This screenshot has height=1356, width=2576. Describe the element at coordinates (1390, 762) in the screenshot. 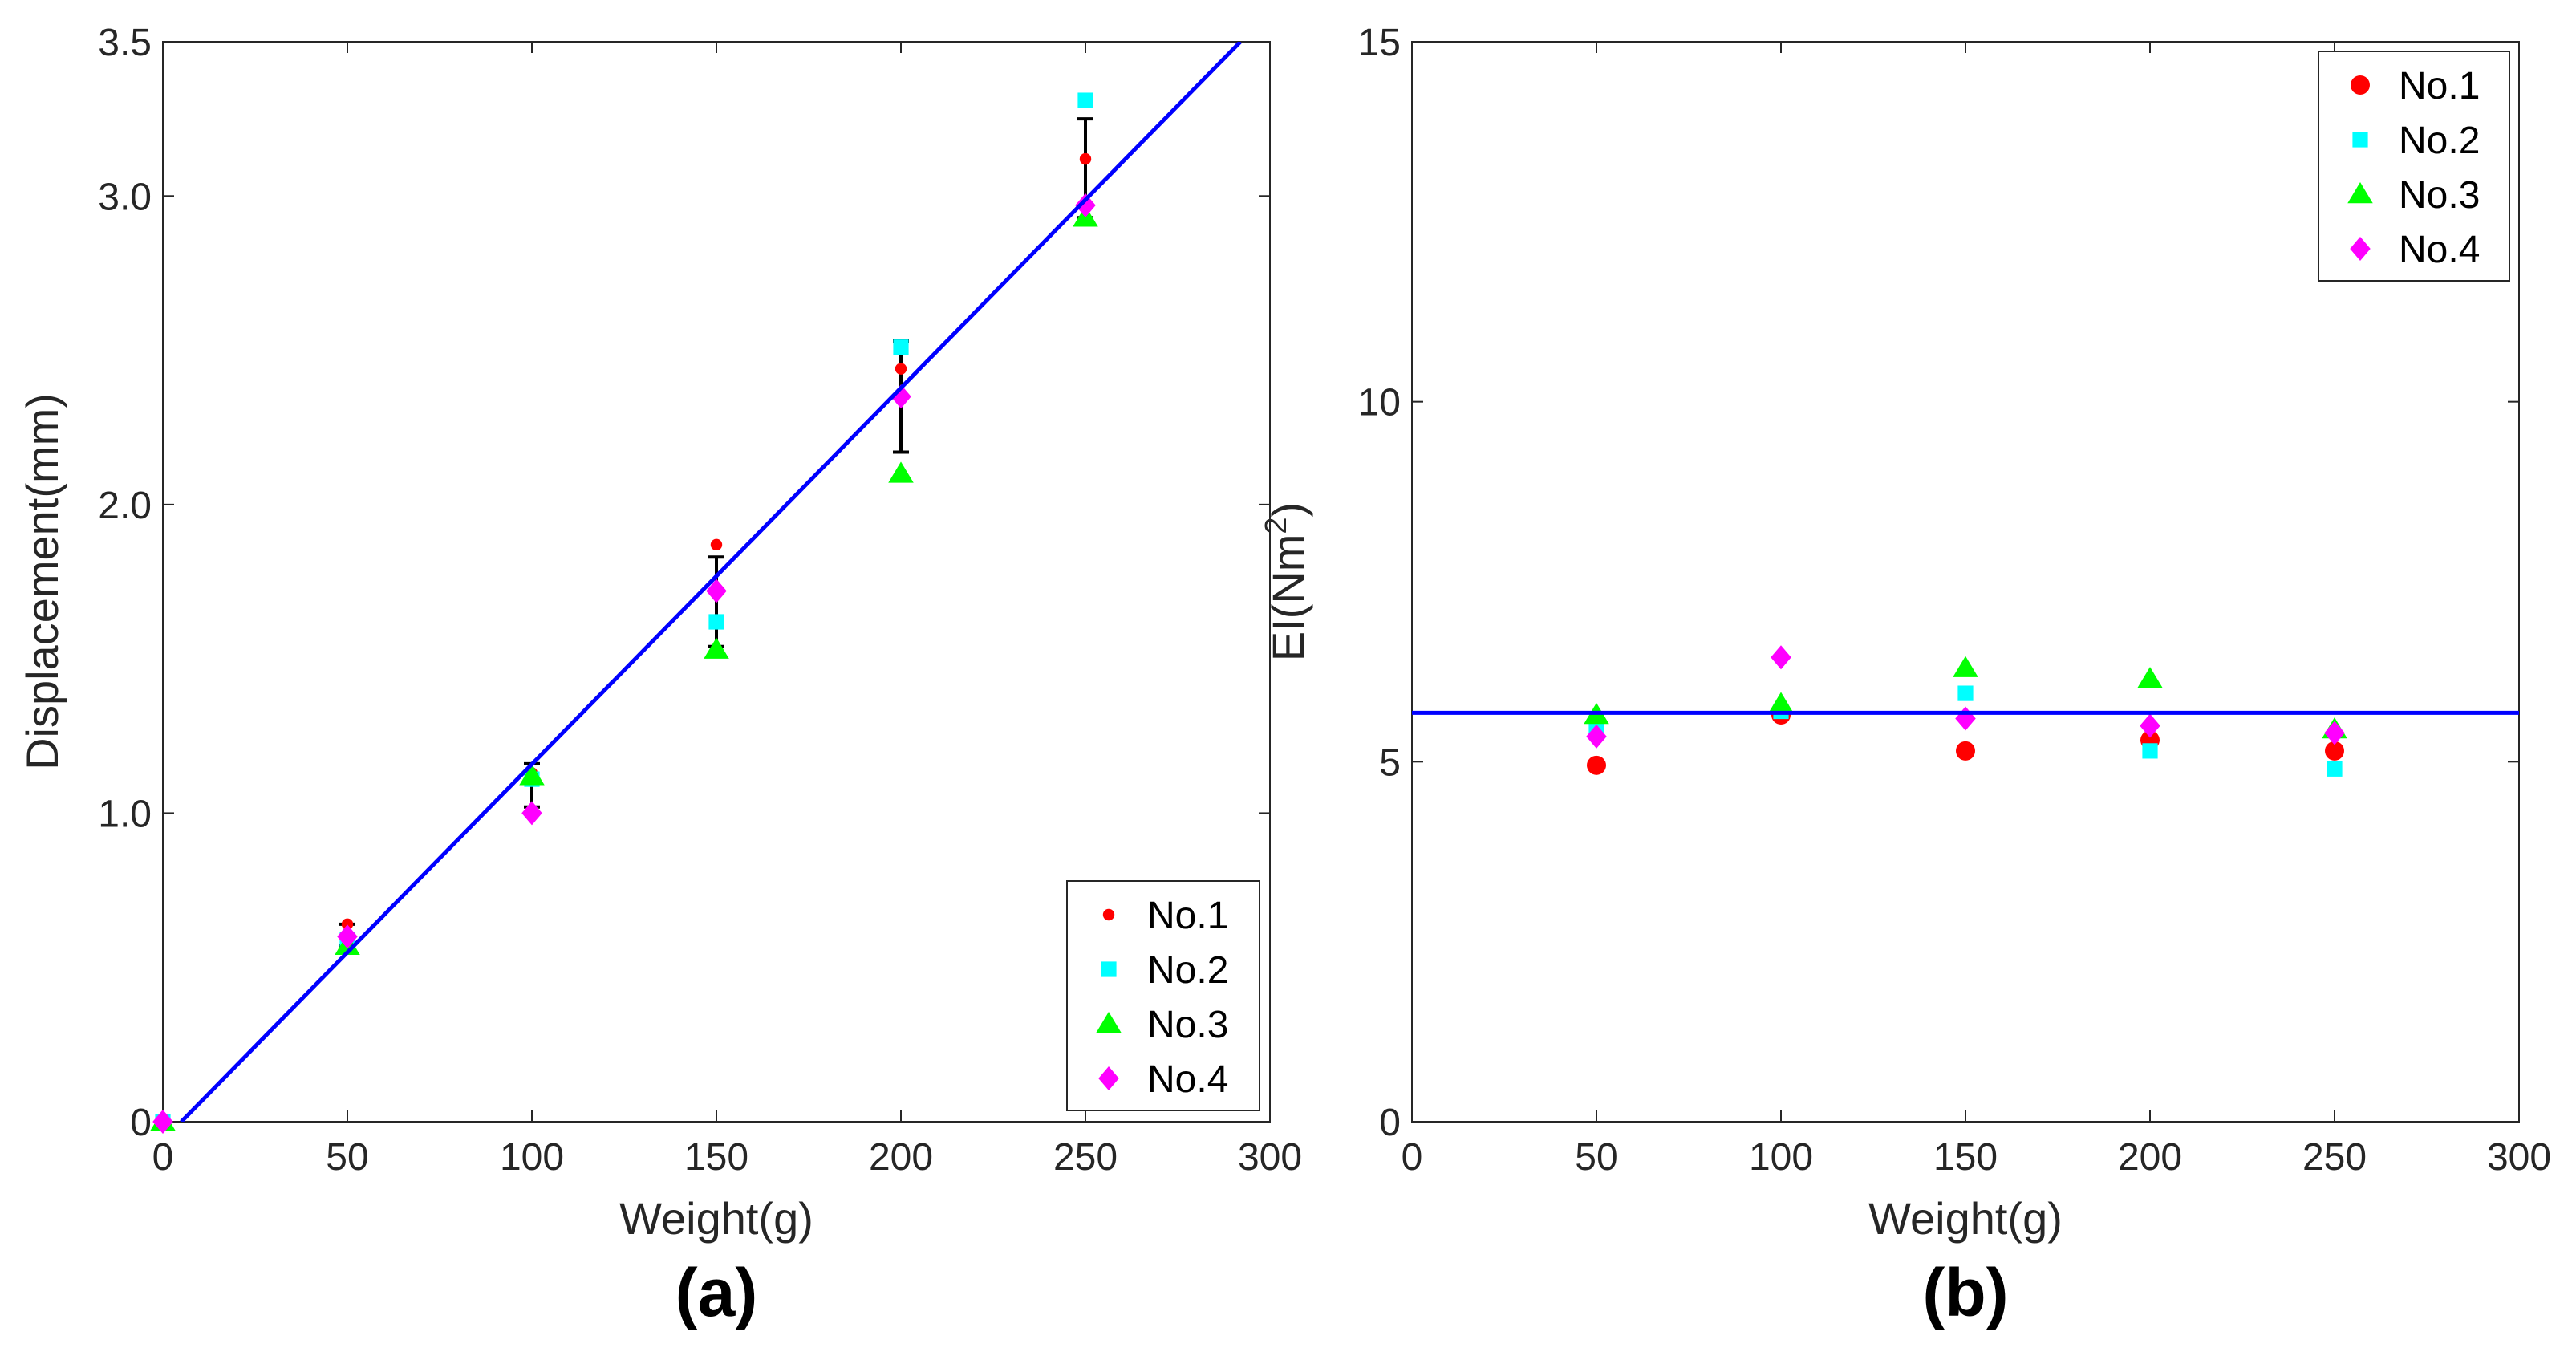

I see `y-tick-label: 5` at that location.